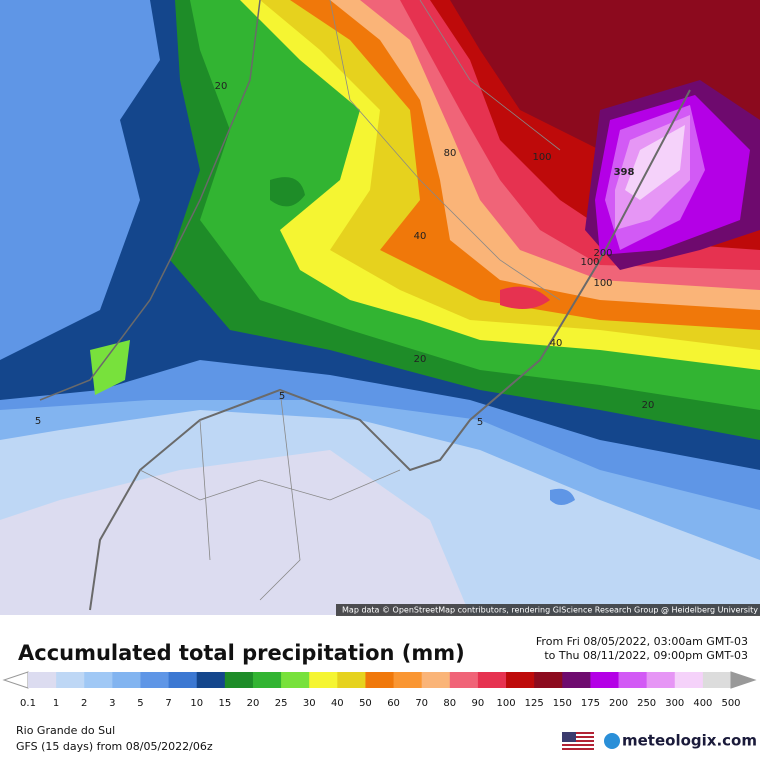  What do you see at coordinates (421, 703) in the screenshot?
I see `legend-label: 70` at bounding box center [421, 703].